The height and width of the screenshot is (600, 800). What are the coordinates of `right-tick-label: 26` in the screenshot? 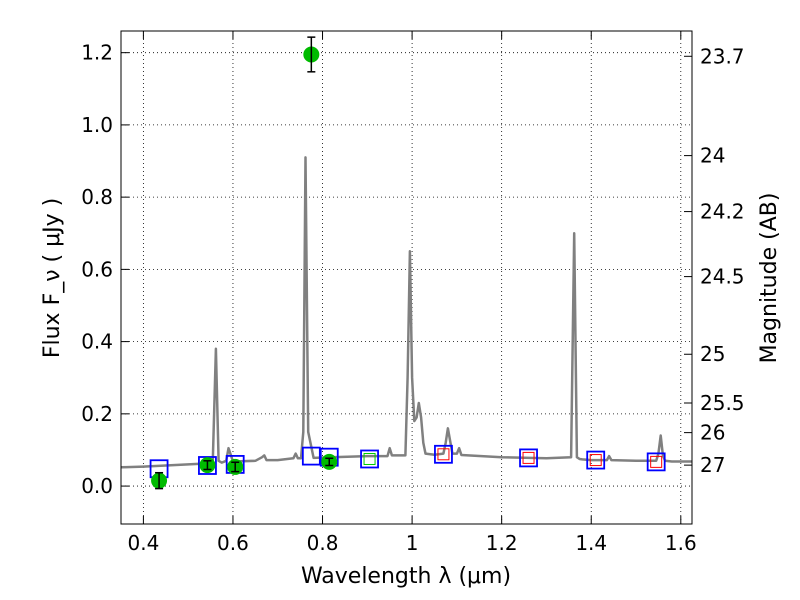 It's located at (712, 433).